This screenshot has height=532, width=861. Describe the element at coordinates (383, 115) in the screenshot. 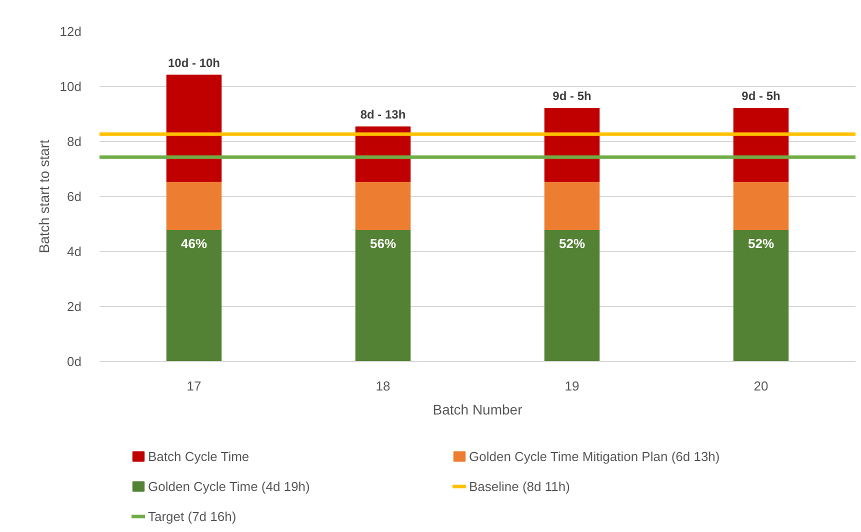

I see `total-label: 8d - 13h` at that location.